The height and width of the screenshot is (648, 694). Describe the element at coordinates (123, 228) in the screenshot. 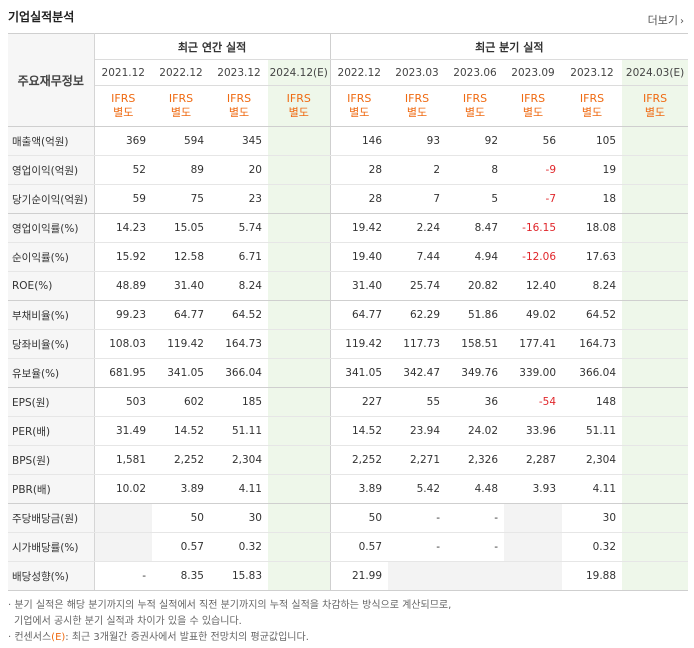

I see `data-cell: 14.23` at that location.